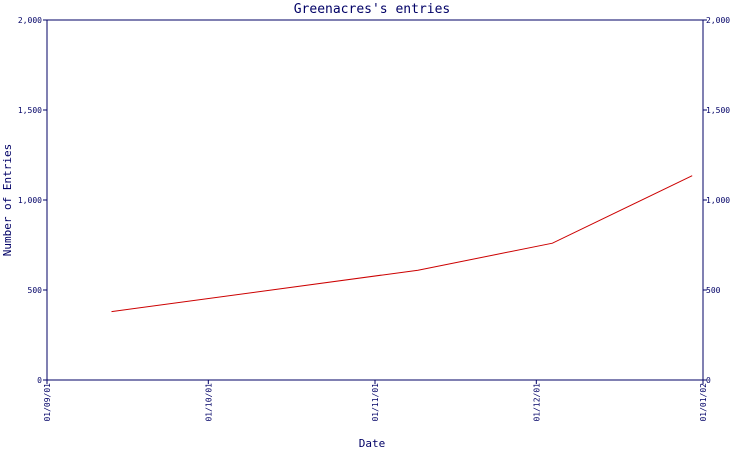 This screenshot has width=750, height=450. What do you see at coordinates (7, 200) in the screenshot?
I see `y-axis-label: Number of Entries` at bounding box center [7, 200].